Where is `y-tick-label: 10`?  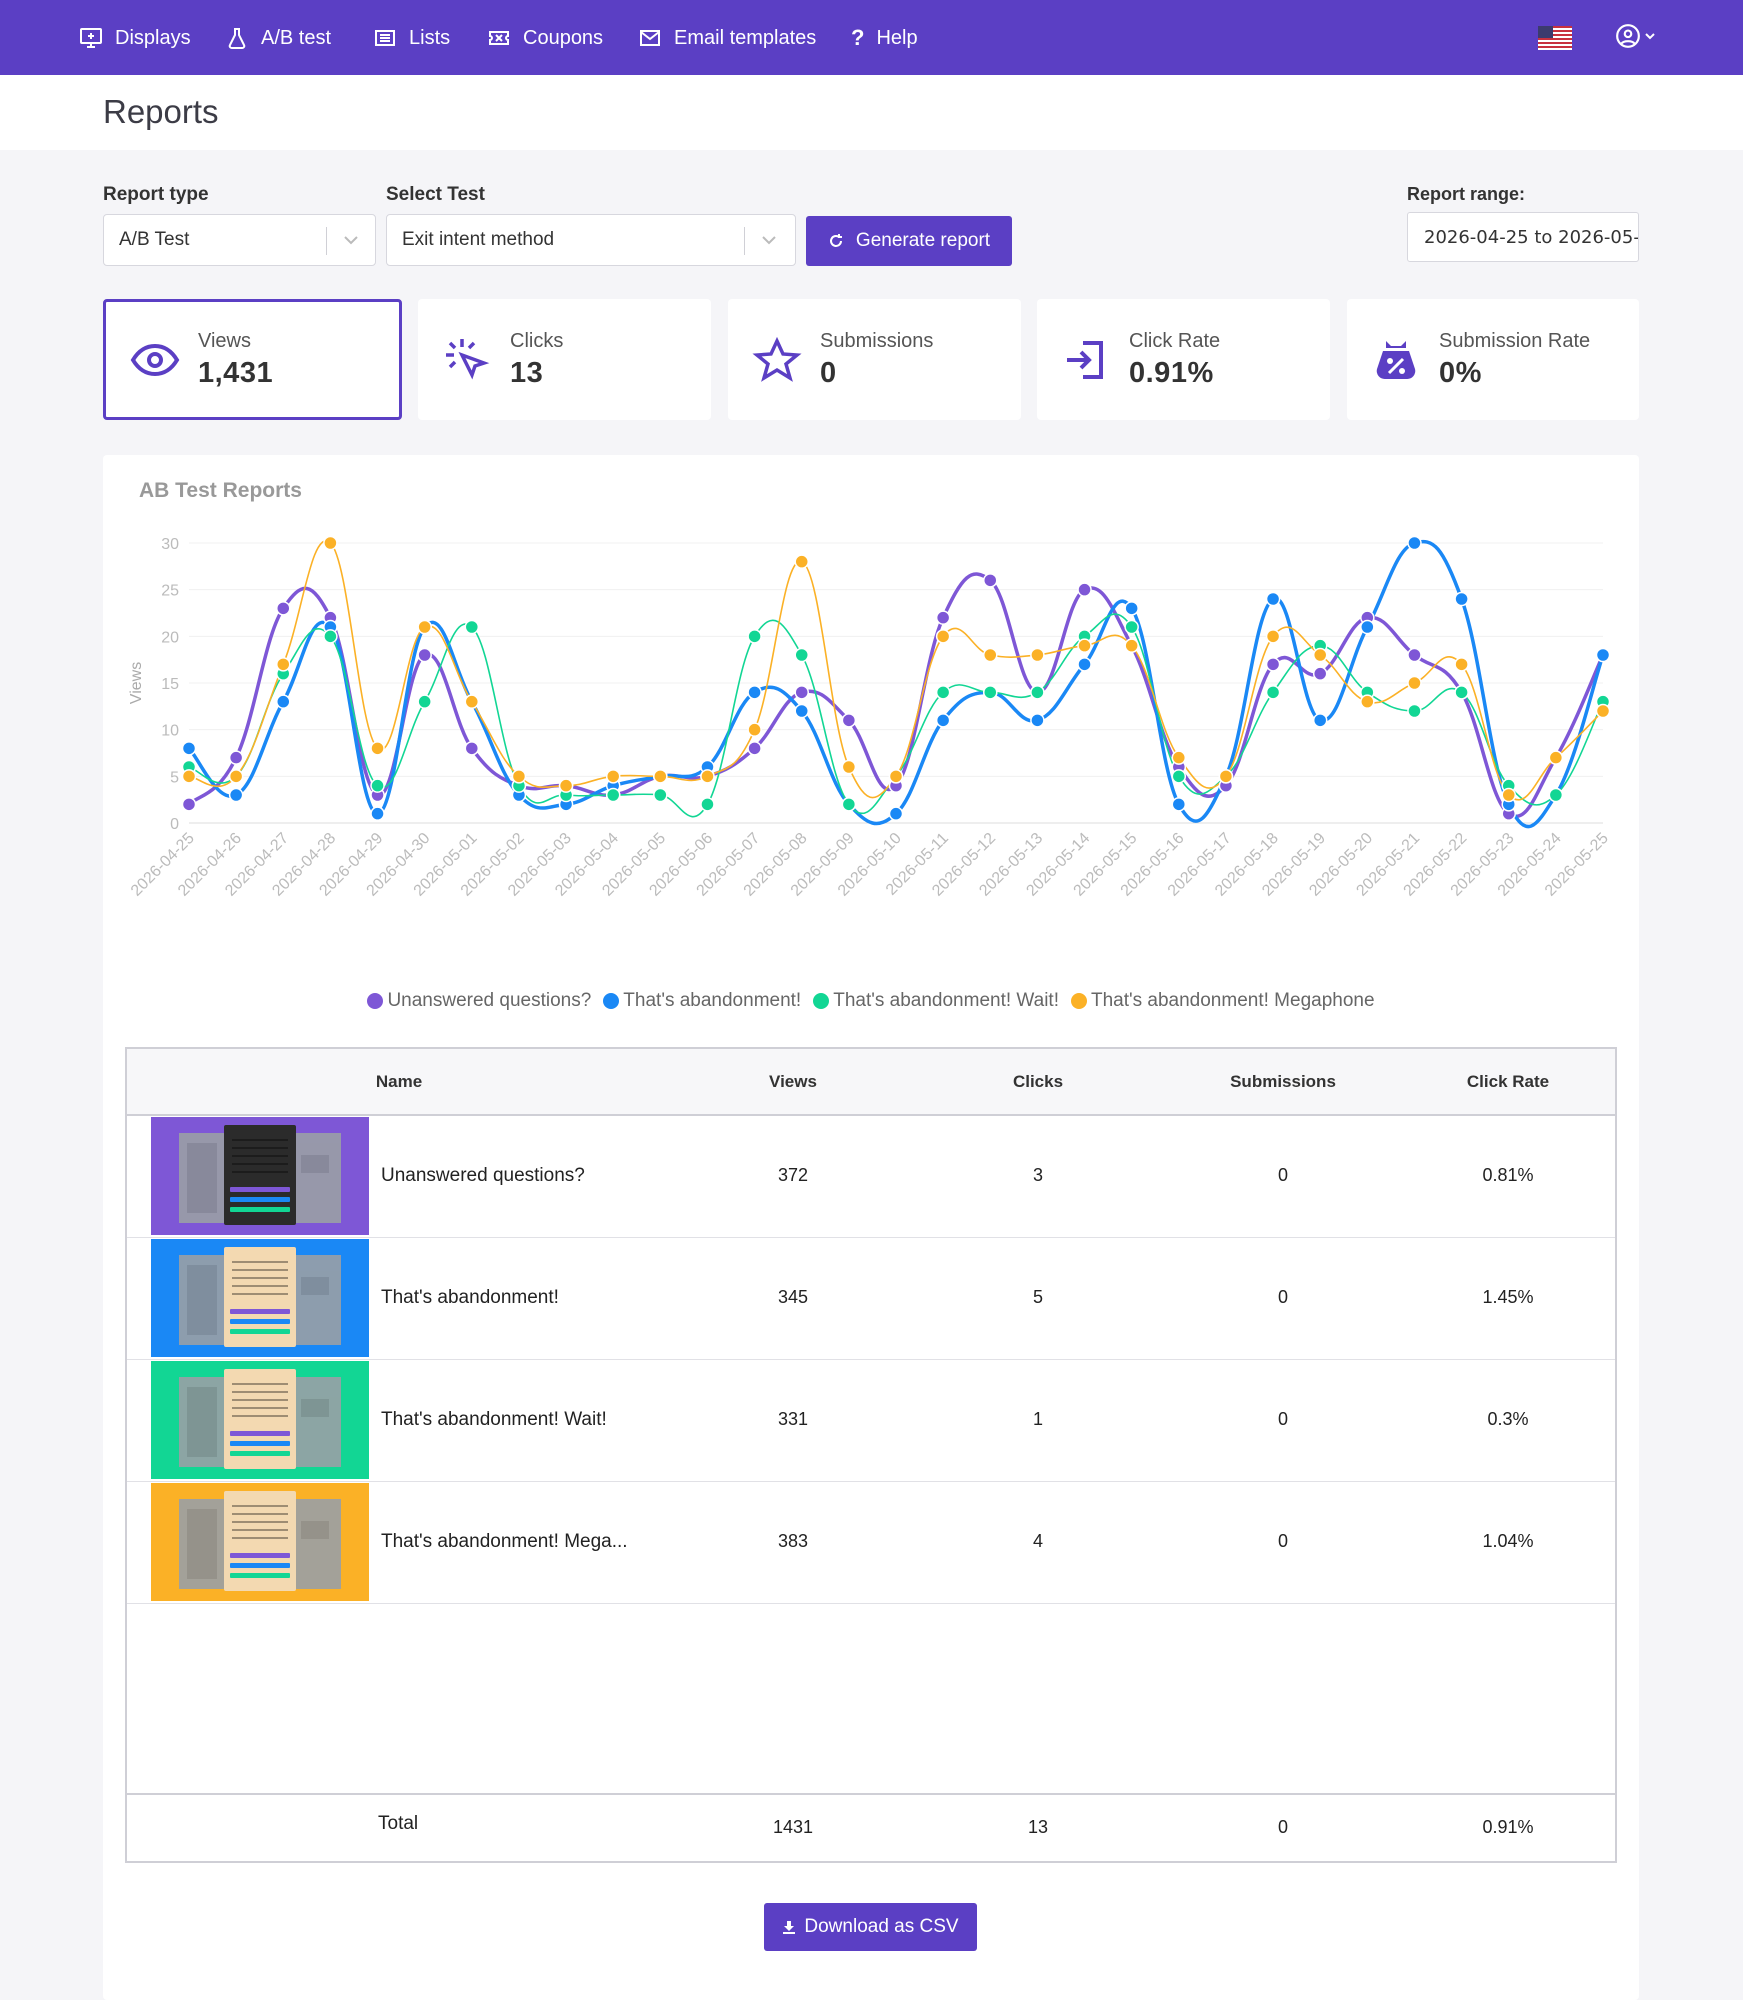
y-tick-label: 10 is located at coordinates (170, 731).